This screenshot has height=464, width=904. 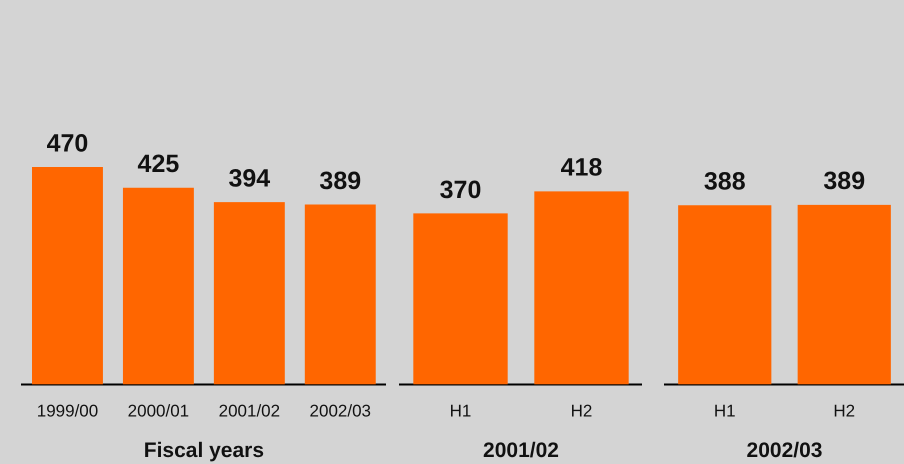 I want to click on data-label: 418, so click(x=581, y=168).